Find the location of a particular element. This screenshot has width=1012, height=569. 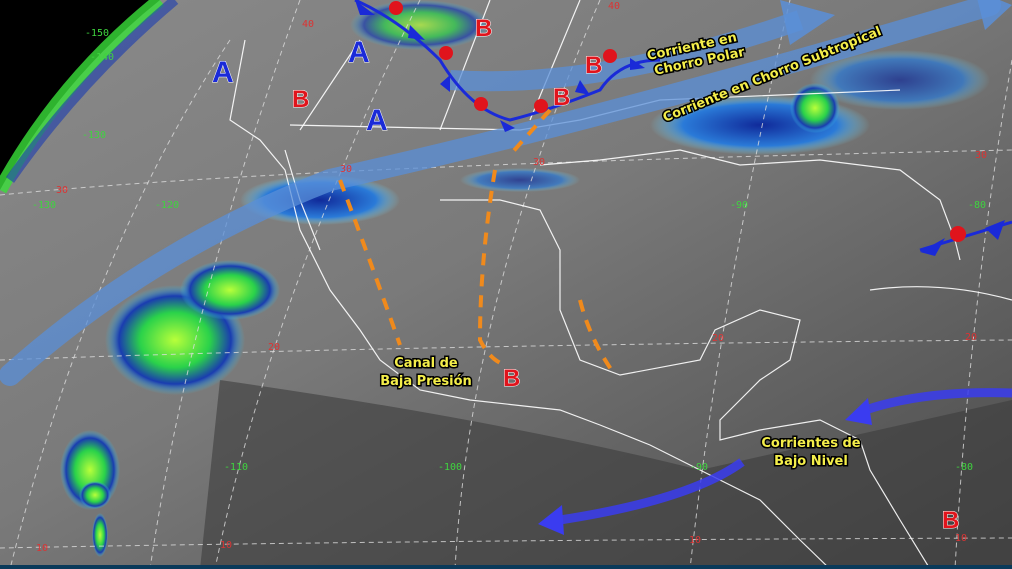

trough-label-line1: Canal de is located at coordinates (426, 363).